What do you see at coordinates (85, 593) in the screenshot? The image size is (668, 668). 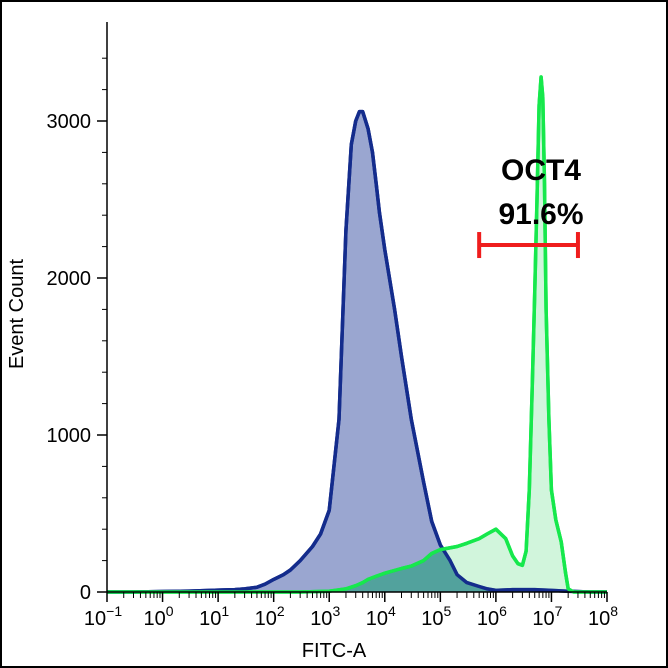 I see `y-tick-label: 0` at bounding box center [85, 593].